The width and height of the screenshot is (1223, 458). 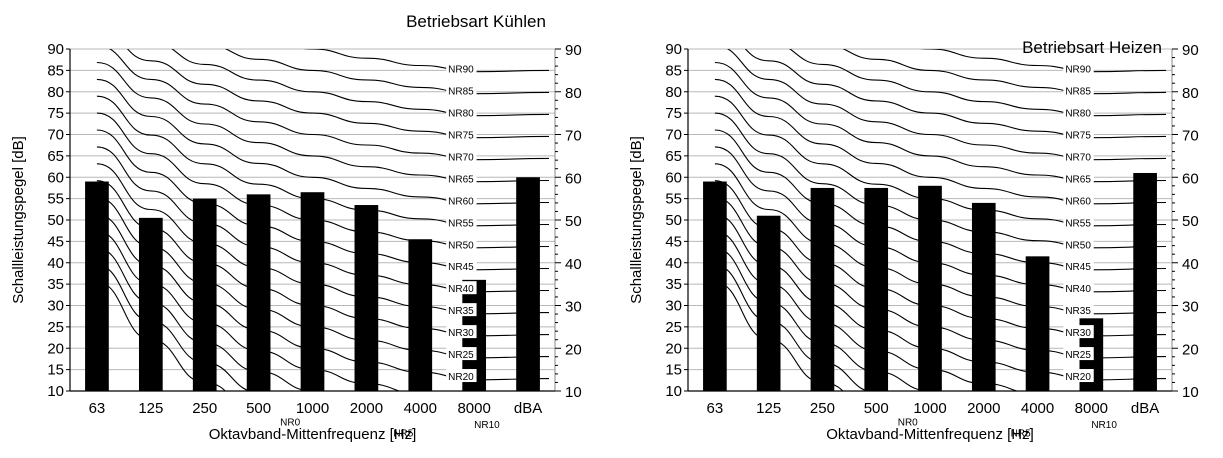 I want to click on y-tick-label-right: 60, so click(x=573, y=178).